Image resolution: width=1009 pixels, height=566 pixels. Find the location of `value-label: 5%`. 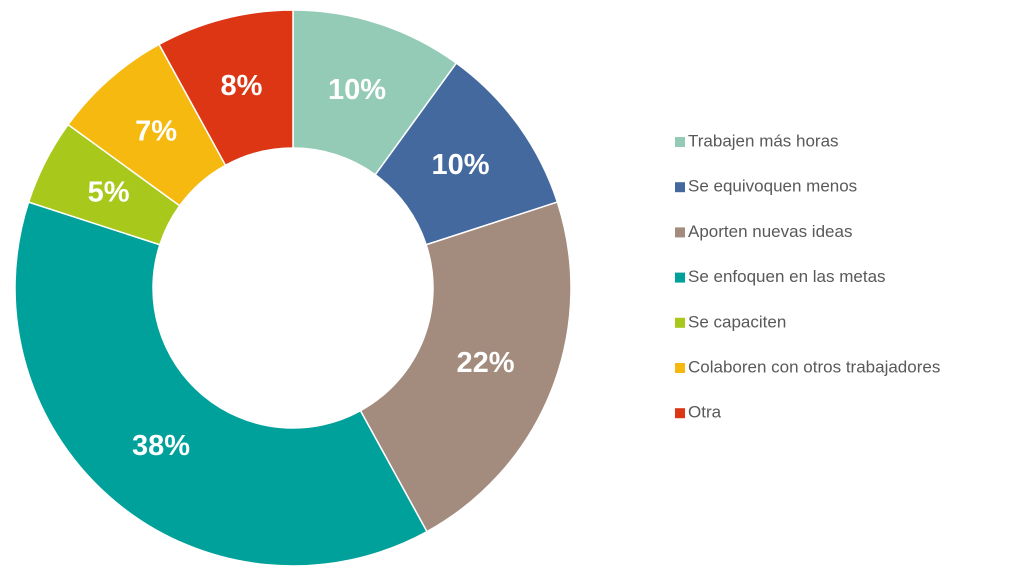

value-label: 5% is located at coordinates (109, 193).